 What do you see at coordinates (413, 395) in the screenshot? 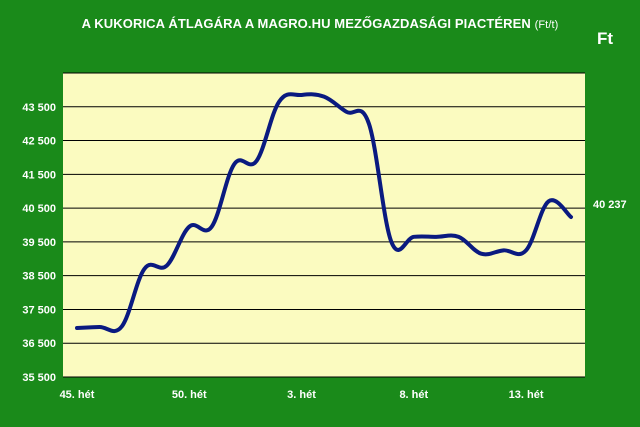
I see `x-tick-label: 8. hét` at bounding box center [413, 395].